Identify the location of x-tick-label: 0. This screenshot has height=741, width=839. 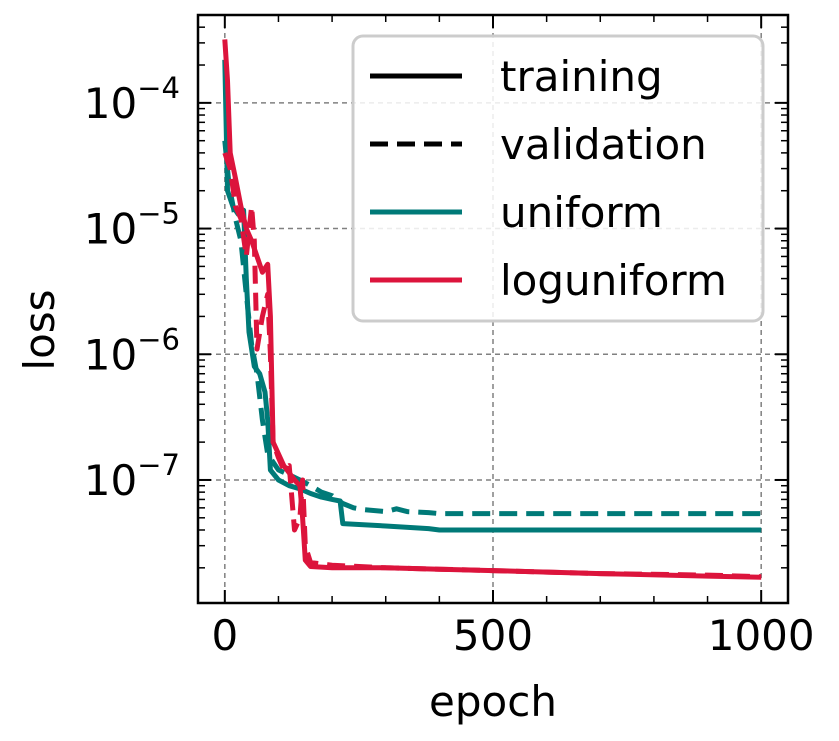
(224, 635).